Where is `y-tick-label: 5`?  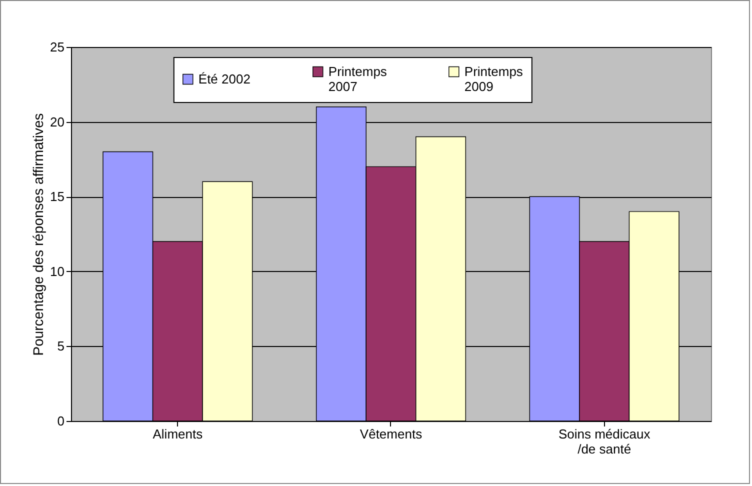
y-tick-label: 5 is located at coordinates (60, 346).